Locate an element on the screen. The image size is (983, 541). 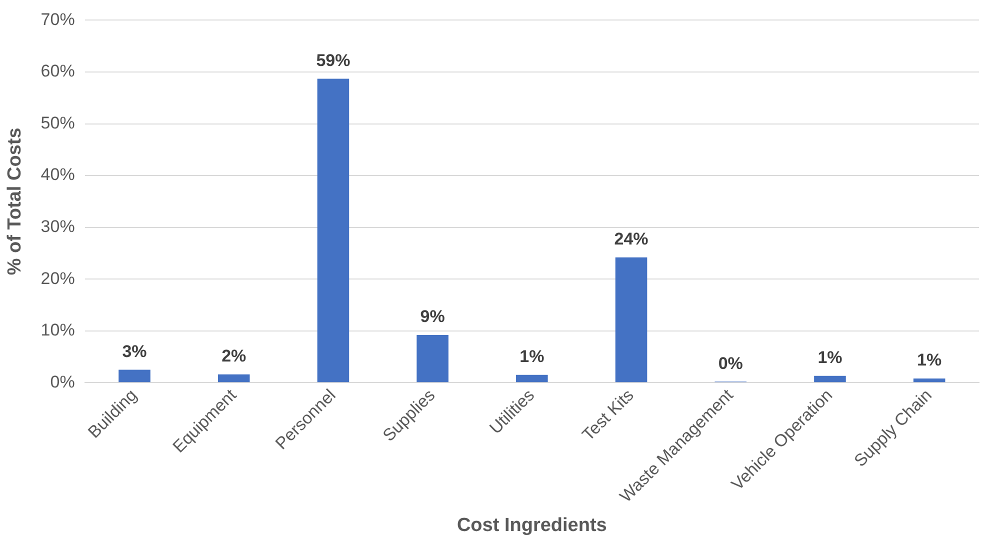
y-tick-label: 70% is located at coordinates (57, 19).